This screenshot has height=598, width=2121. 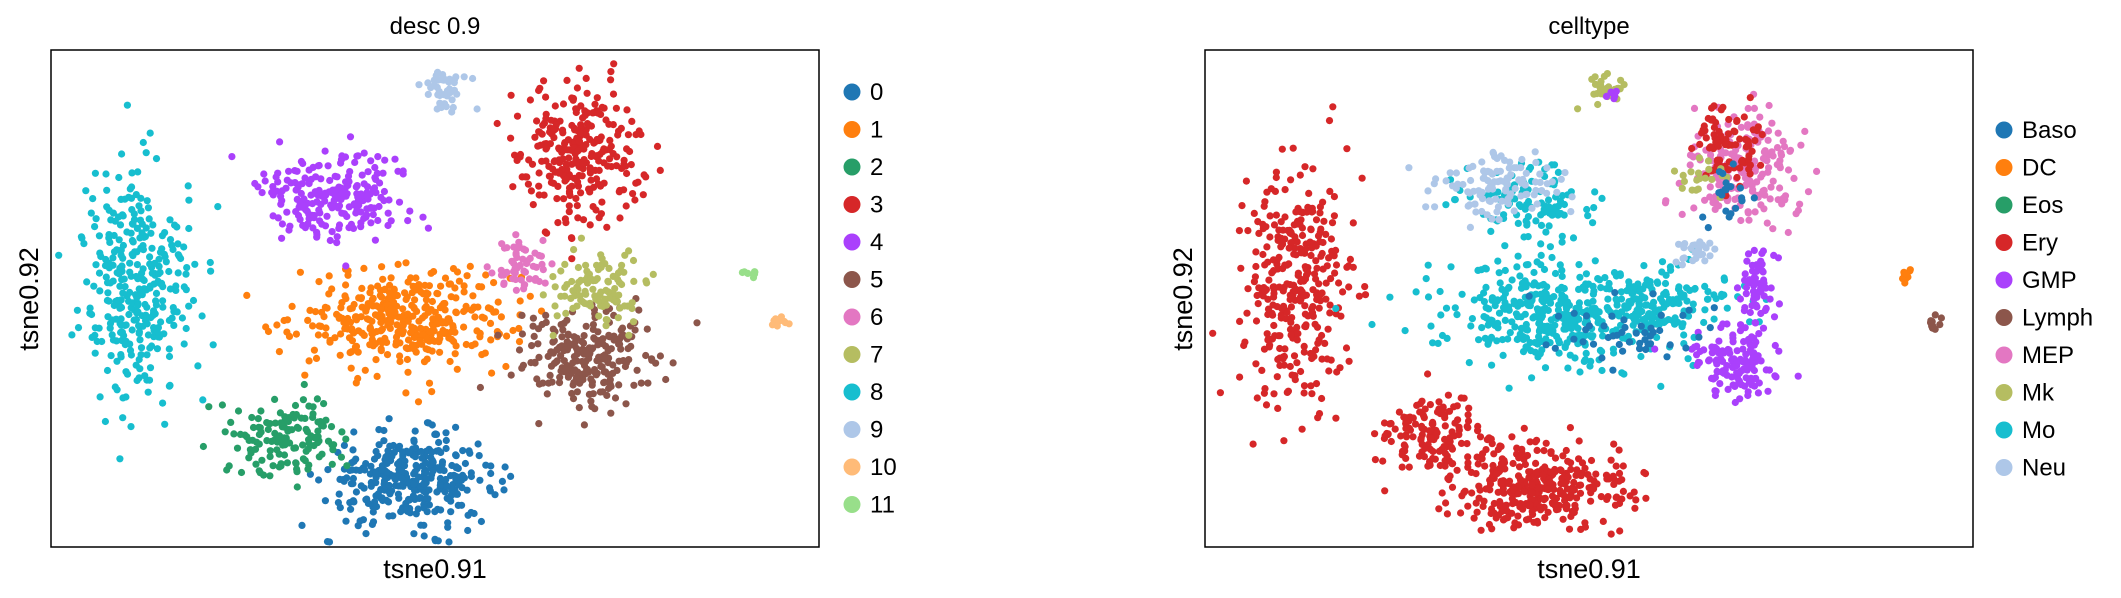 I want to click on legend-label: Mk, so click(x=2038, y=393).